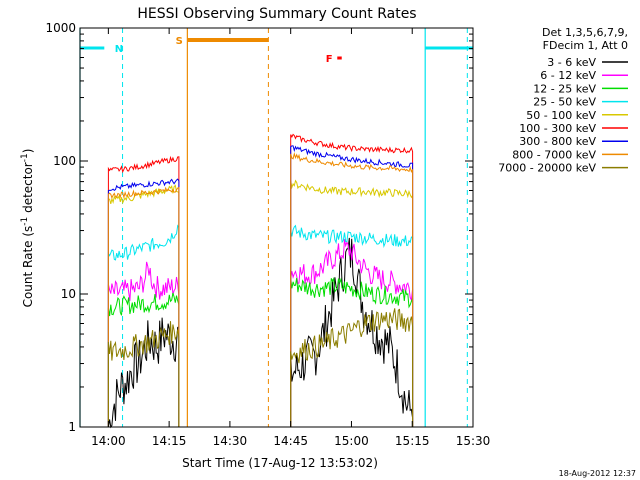 The image size is (640, 480). Describe the element at coordinates (473, 441) in the screenshot. I see `x-tick-label-6: 15:30` at that location.